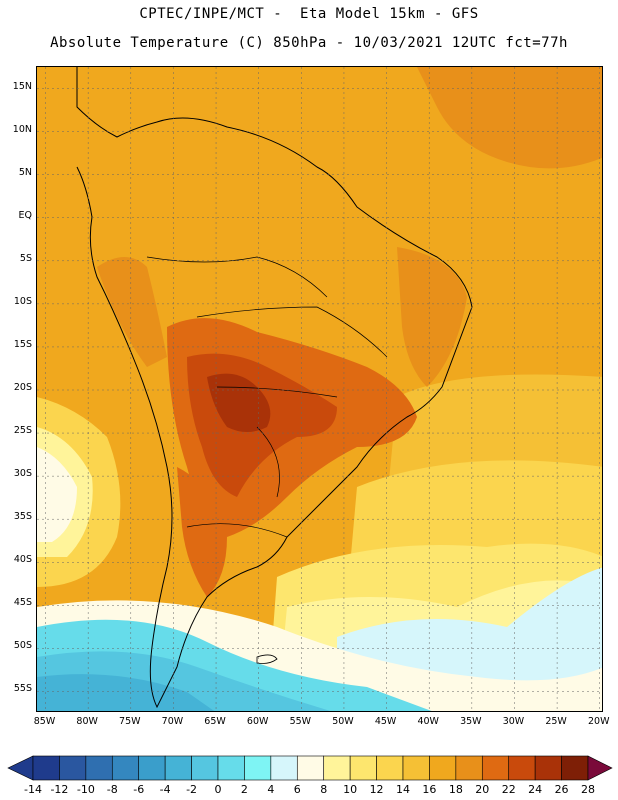 This screenshot has width=618, height=800. What do you see at coordinates (22, 86) in the screenshot?
I see `lat-label: 15N` at bounding box center [22, 86].